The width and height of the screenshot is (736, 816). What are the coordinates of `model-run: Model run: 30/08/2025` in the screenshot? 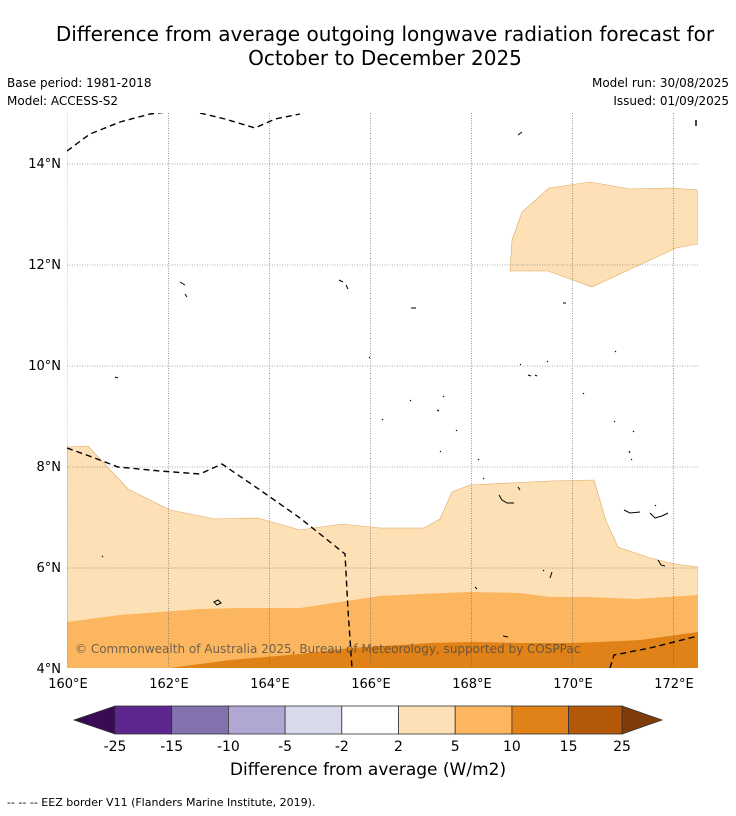 It's located at (660, 83).